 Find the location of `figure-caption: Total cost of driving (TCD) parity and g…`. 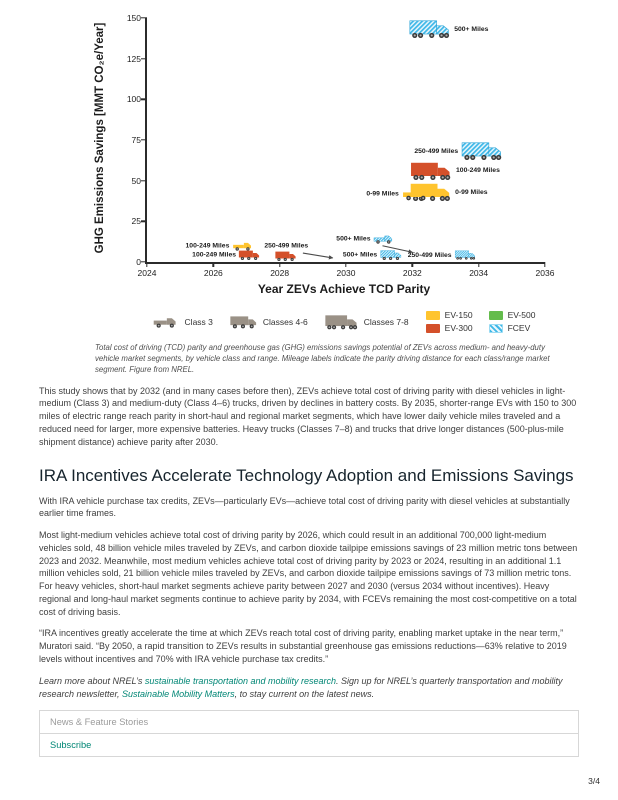

figure-caption: Total cost of driving (TCD) parity and g… is located at coordinates (322, 358).